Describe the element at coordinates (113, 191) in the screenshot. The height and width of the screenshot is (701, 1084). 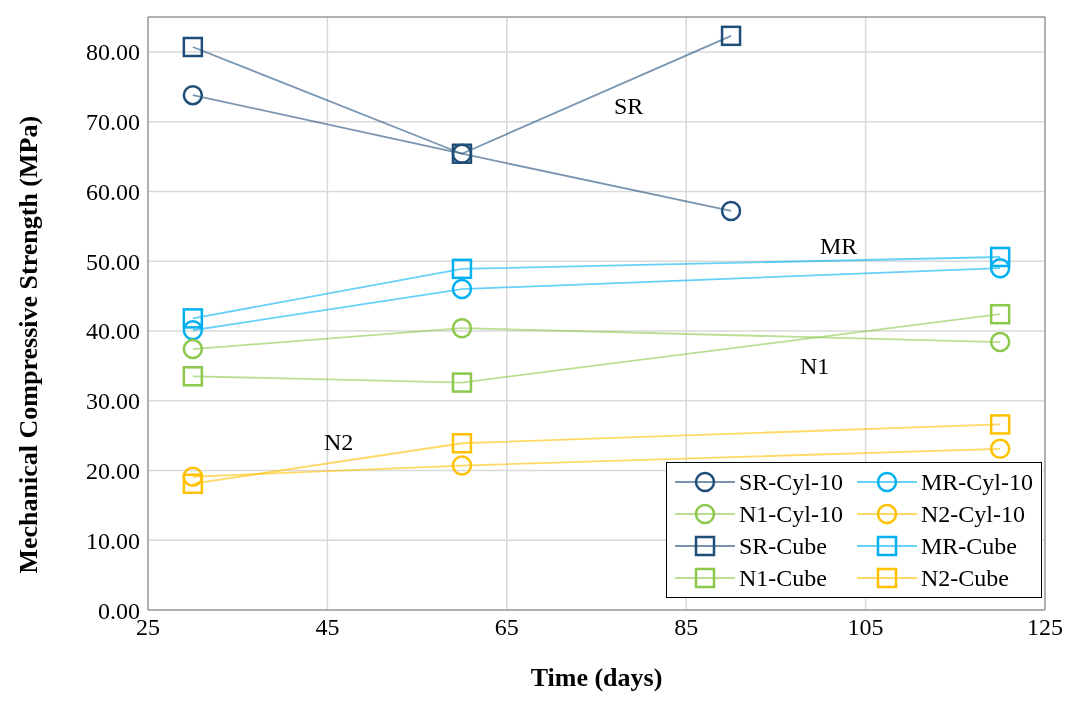
I see `y-tick-label: 60.00` at that location.